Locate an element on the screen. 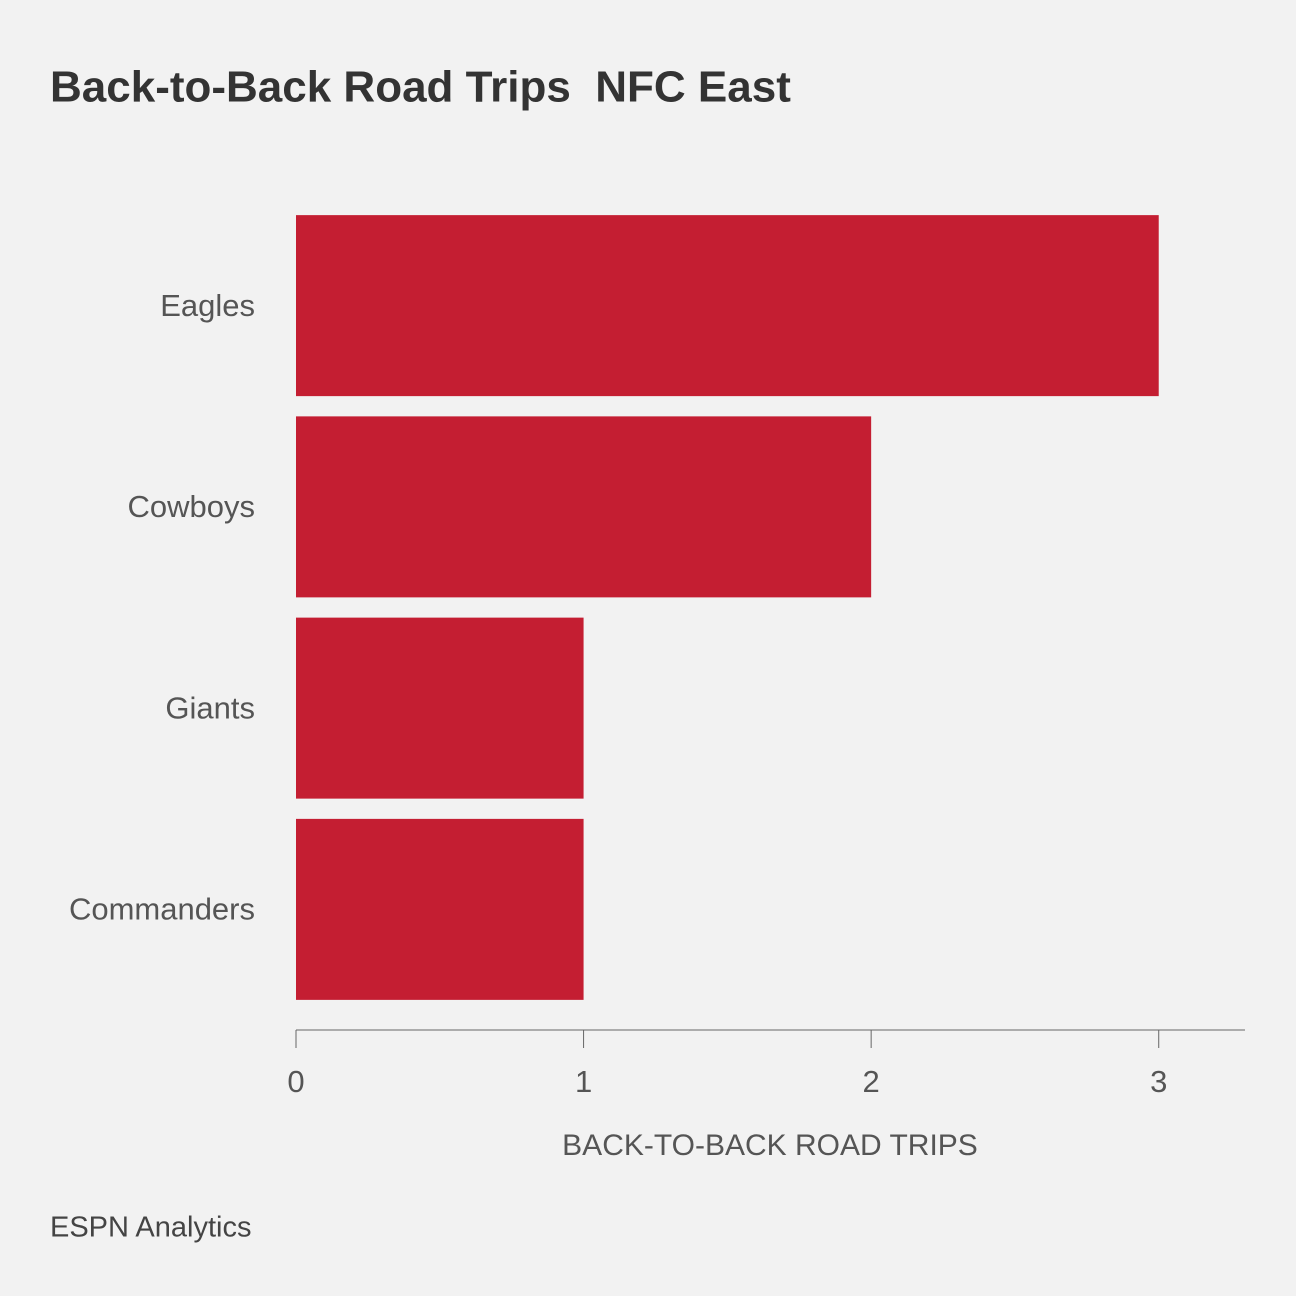 The width and height of the screenshot is (1296, 1296). x-axis-label: BACK-TO-BACK ROAD TRIPS is located at coordinates (770, 1145).